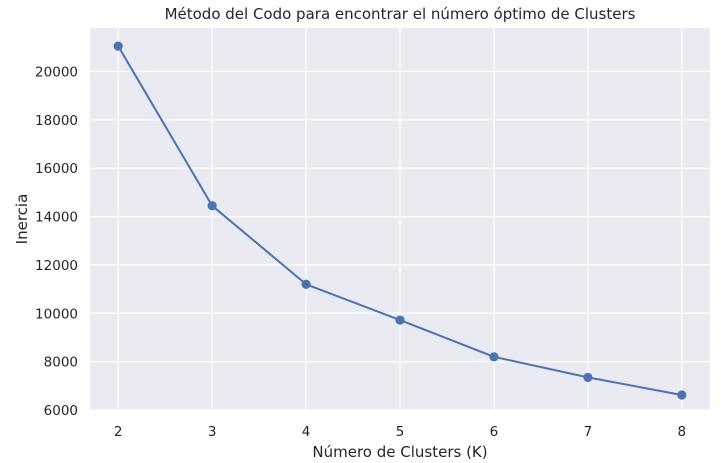  I want to click on x-tick-label: 2, so click(118, 432).